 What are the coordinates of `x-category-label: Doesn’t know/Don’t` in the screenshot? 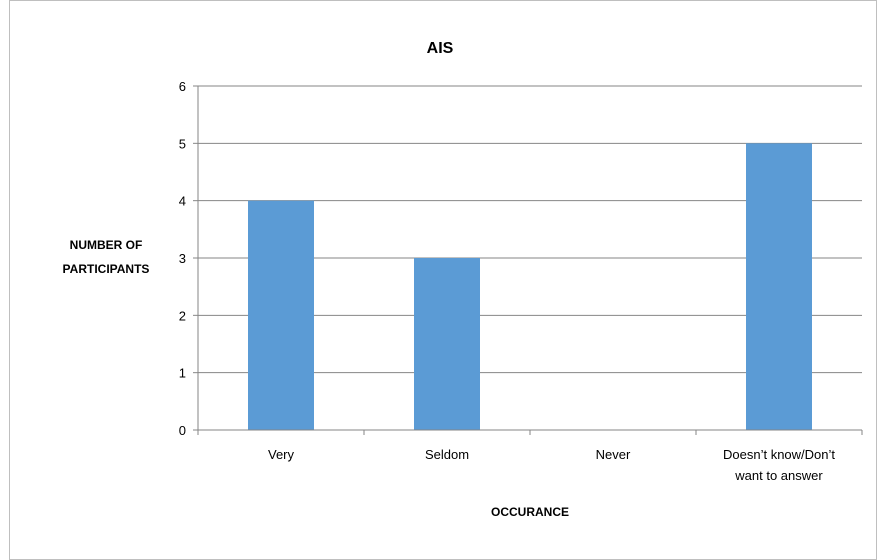 It's located at (779, 454).